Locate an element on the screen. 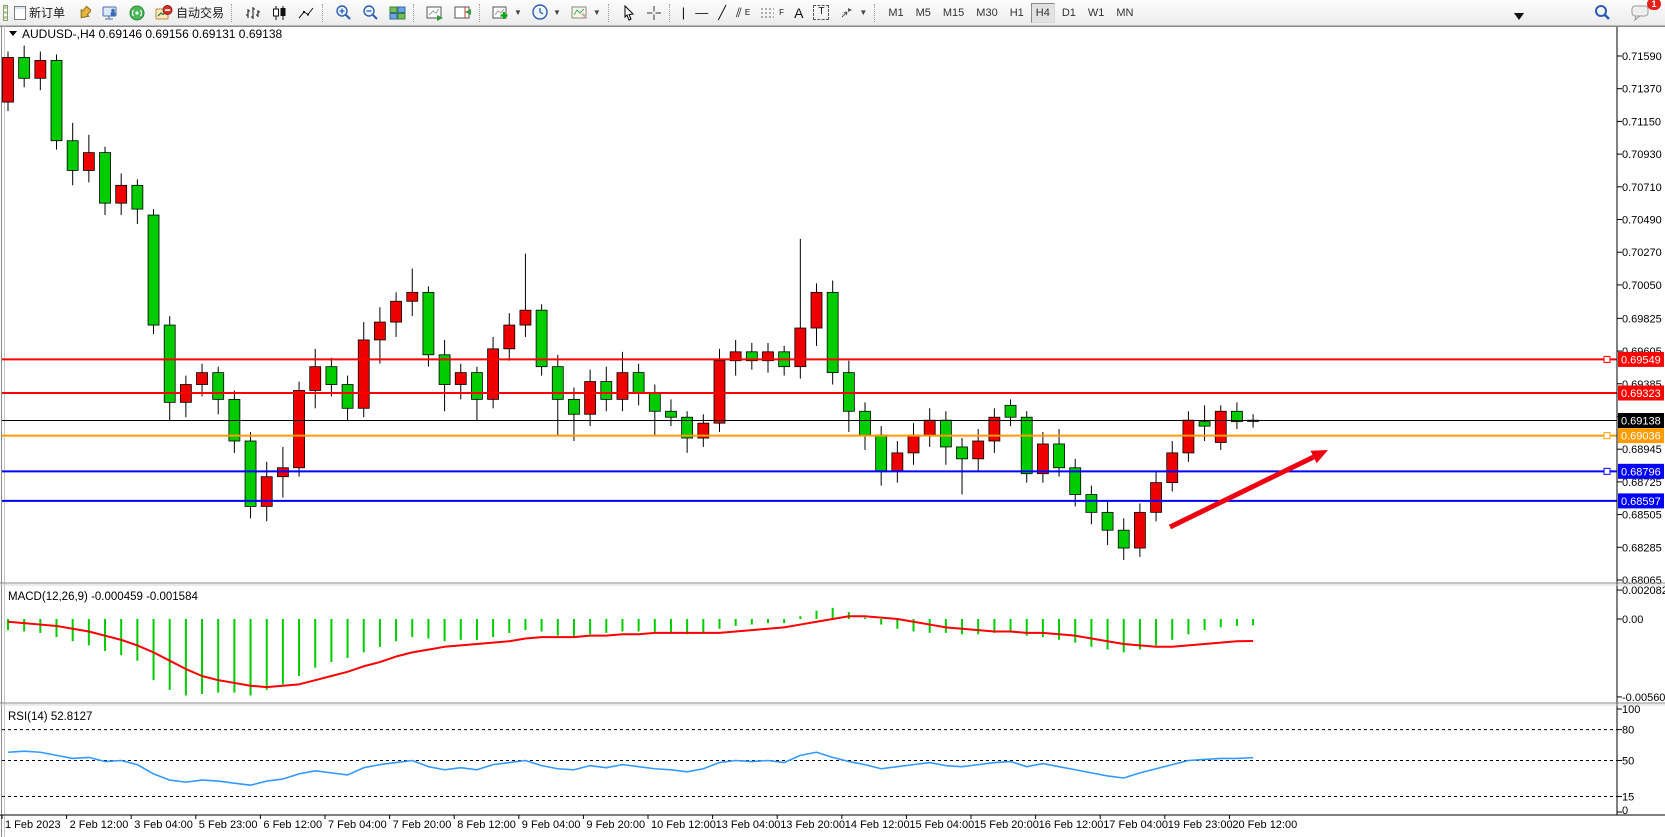 The image size is (1665, 837). label-tool-button: T is located at coordinates (821, 13).